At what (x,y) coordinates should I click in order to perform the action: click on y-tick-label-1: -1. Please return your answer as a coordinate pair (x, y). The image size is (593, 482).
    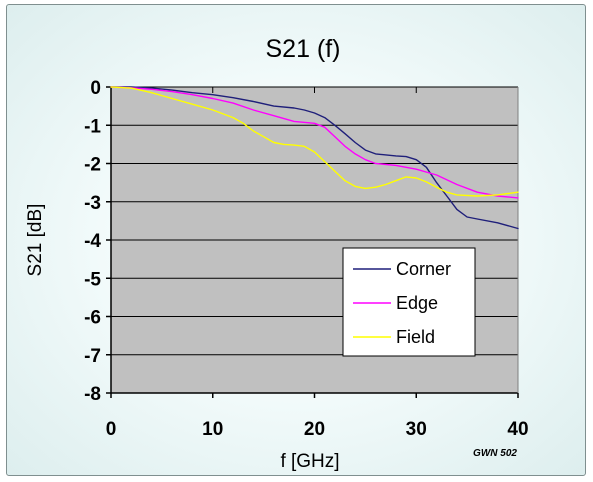
    Looking at the image, I should click on (92, 126).